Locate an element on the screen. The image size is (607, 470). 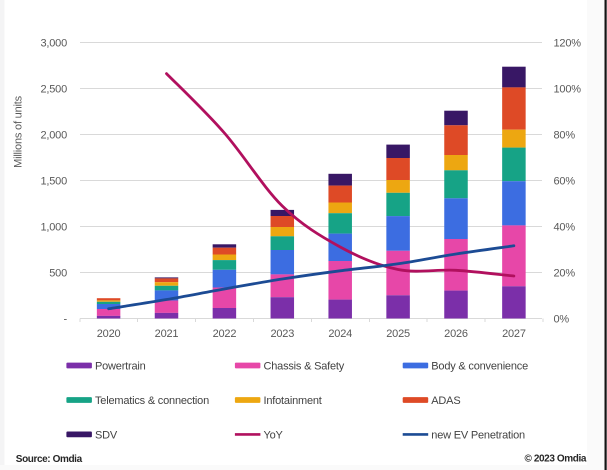
svg-text: 60% is located at coordinates (565, 181).